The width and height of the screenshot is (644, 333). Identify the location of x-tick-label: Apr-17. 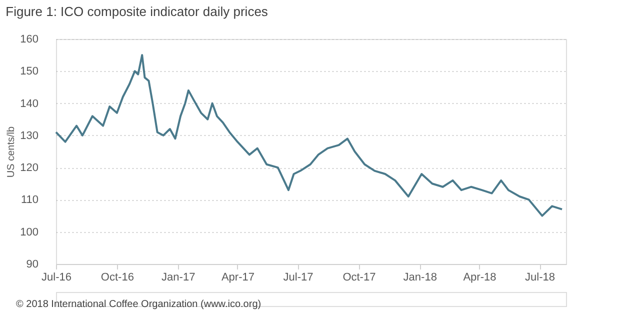
(237, 278).